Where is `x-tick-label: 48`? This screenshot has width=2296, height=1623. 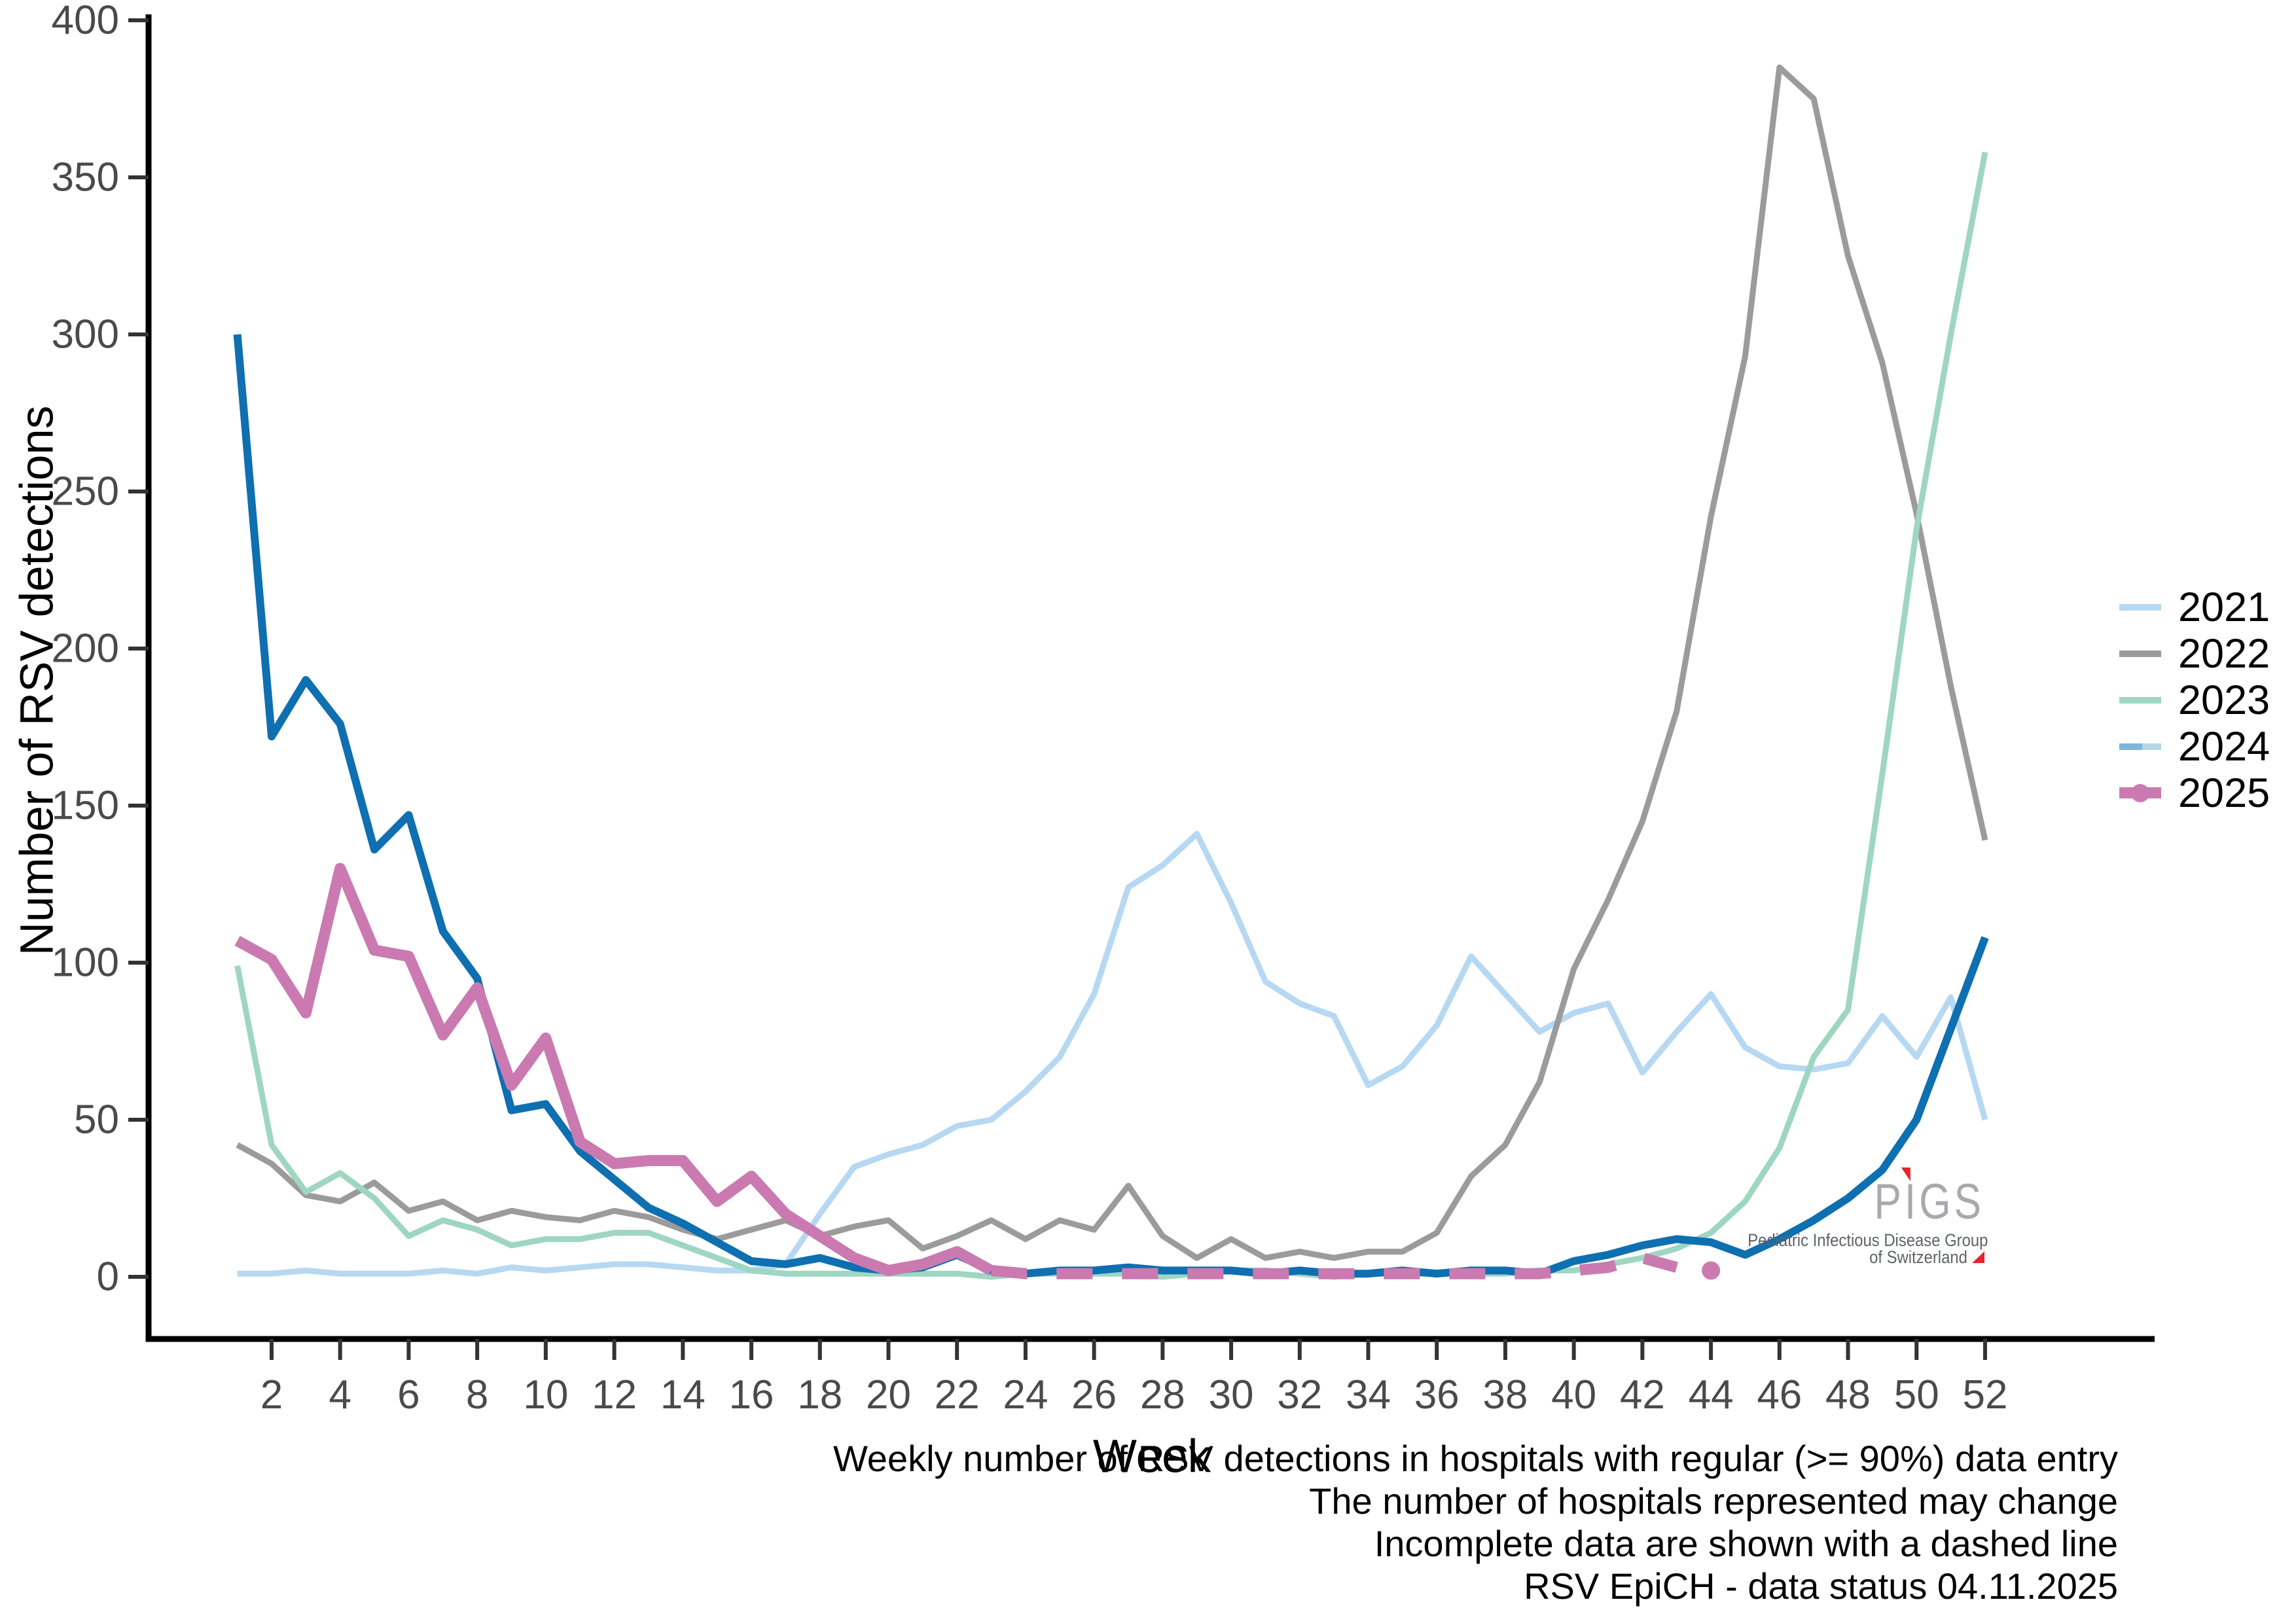
x-tick-label: 48 is located at coordinates (1848, 1395).